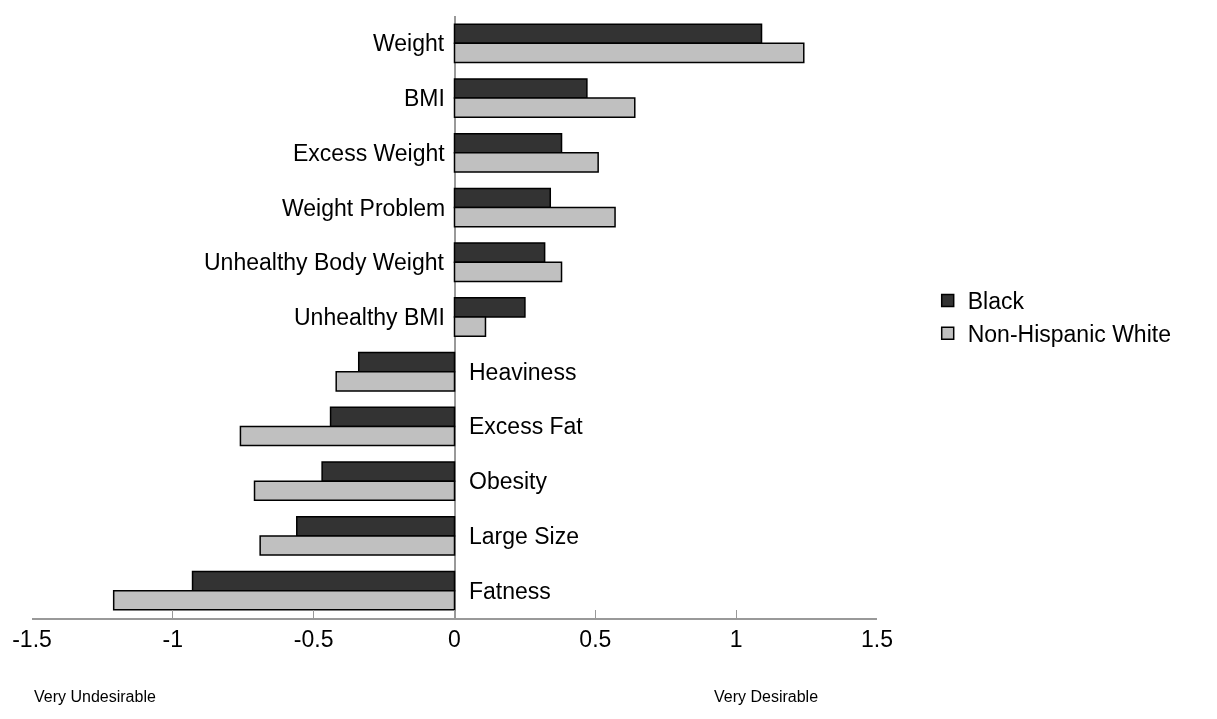  I want to click on y-tick-label: Unhealthy BMI, so click(369, 317).